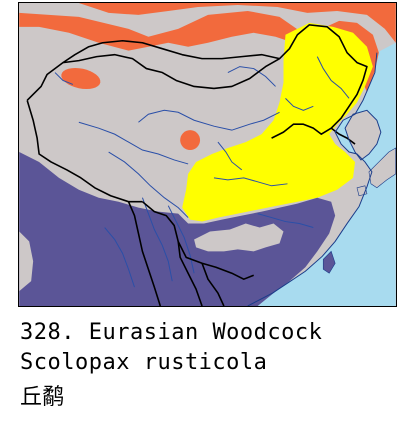 This screenshot has width=414, height=424. I want to click on species-number: 328., so click(47, 332).